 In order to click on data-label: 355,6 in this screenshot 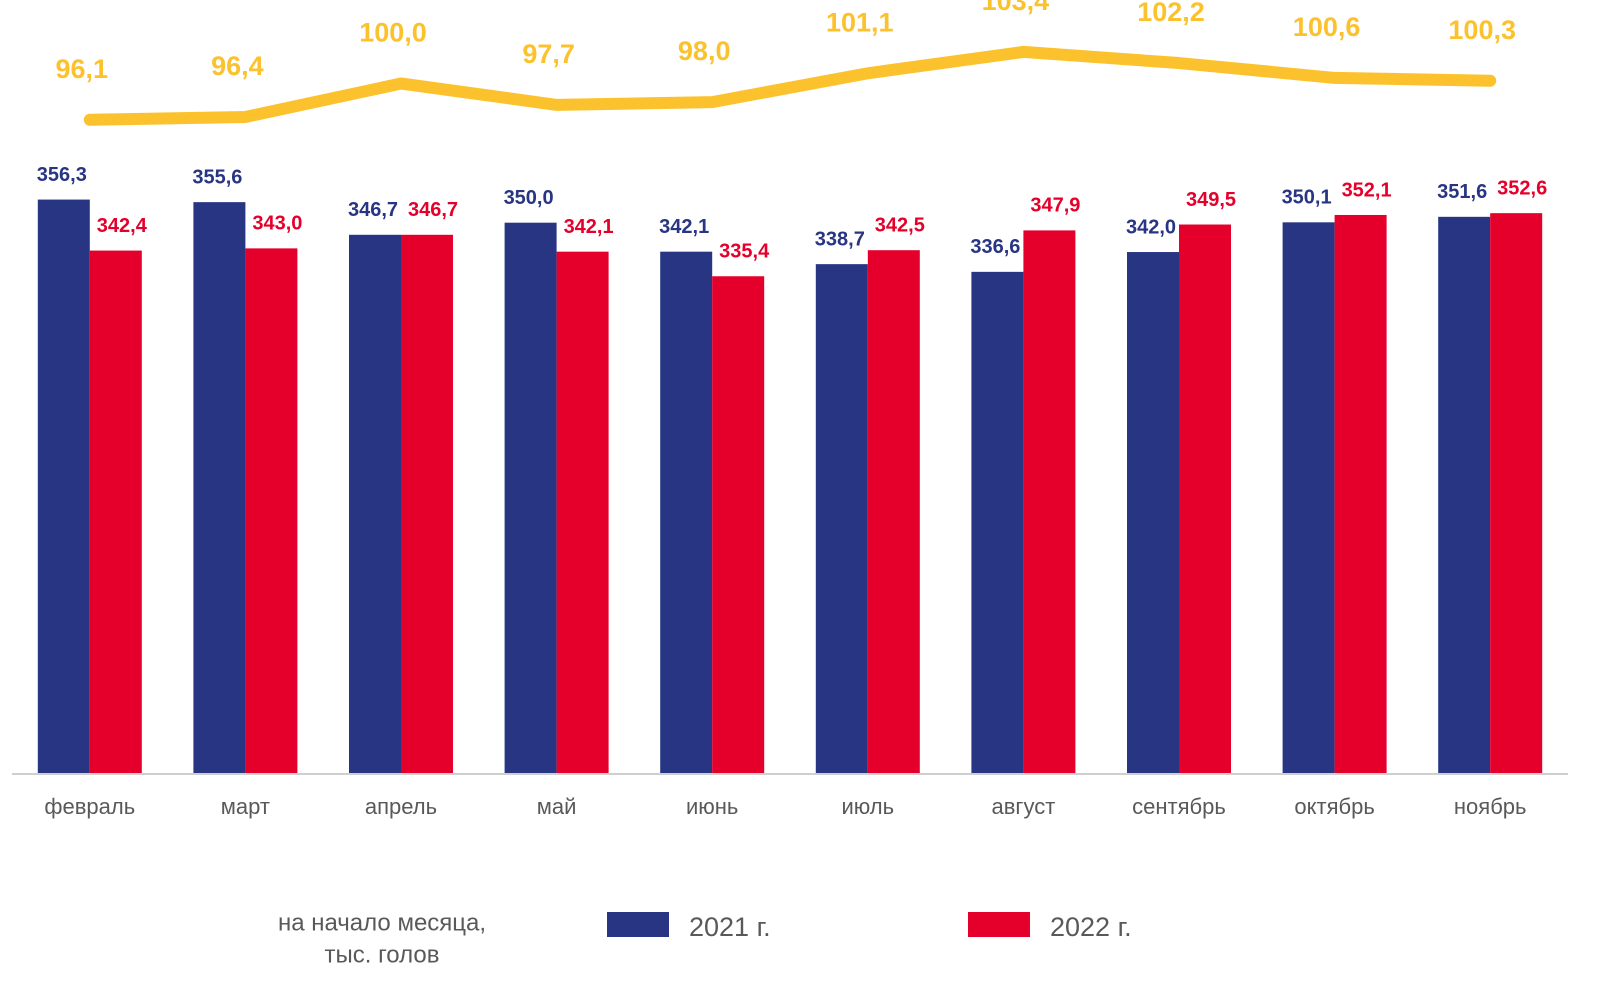, I will do `click(217, 177)`.